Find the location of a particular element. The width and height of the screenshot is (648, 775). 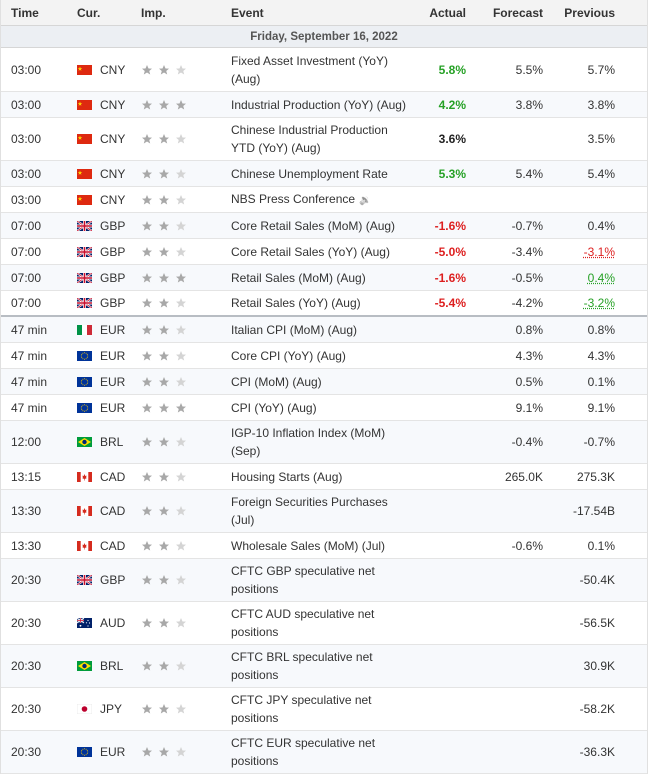

event-name: Retail Sales (YoY) (Aug) is located at coordinates (316, 303).